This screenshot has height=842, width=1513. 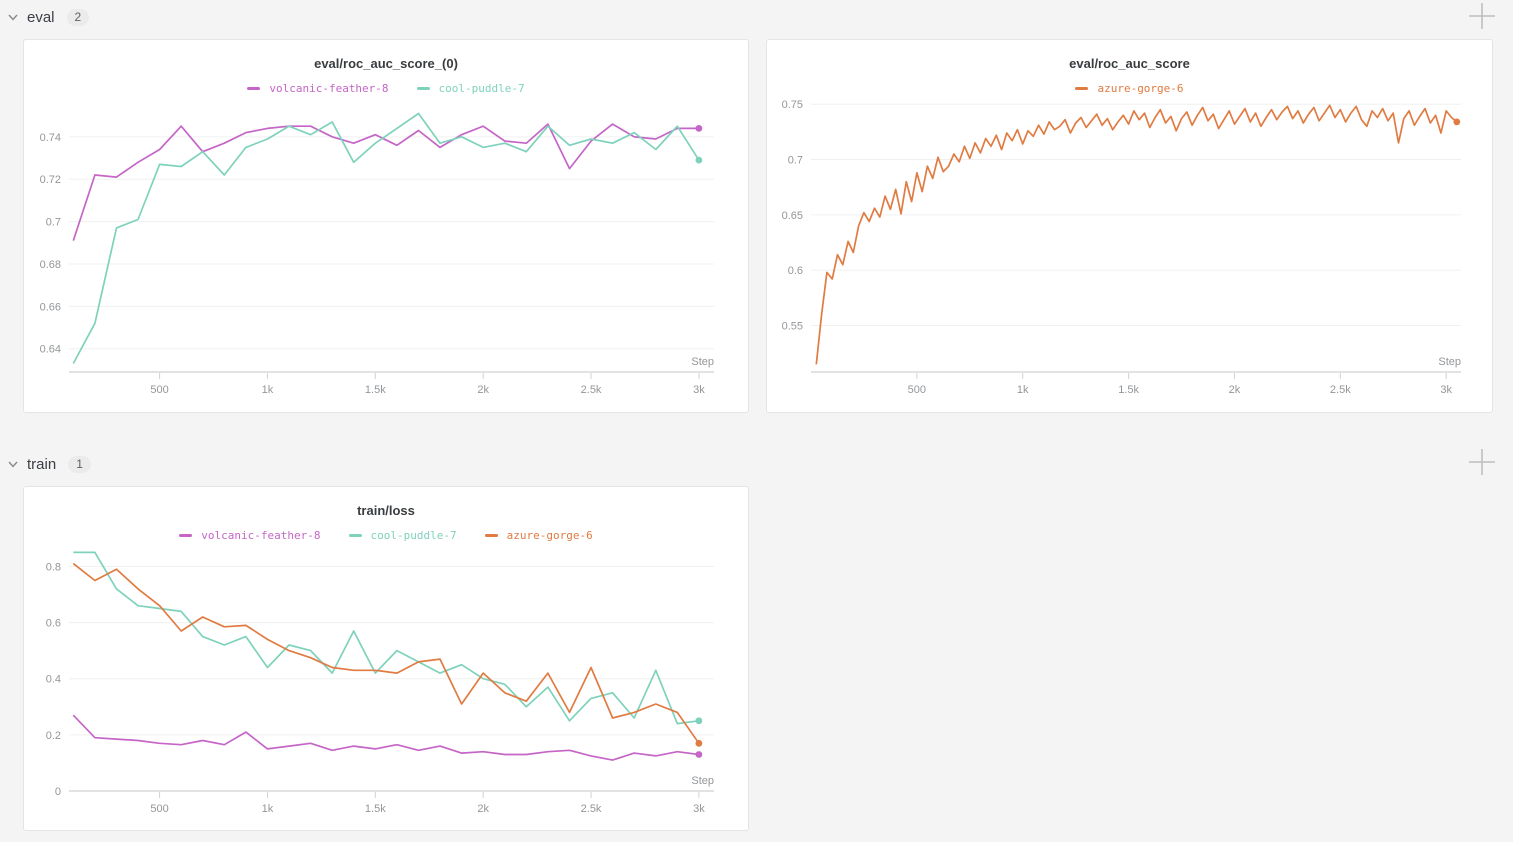 What do you see at coordinates (50, 138) in the screenshot?
I see `y-tick-label: 0.74` at bounding box center [50, 138].